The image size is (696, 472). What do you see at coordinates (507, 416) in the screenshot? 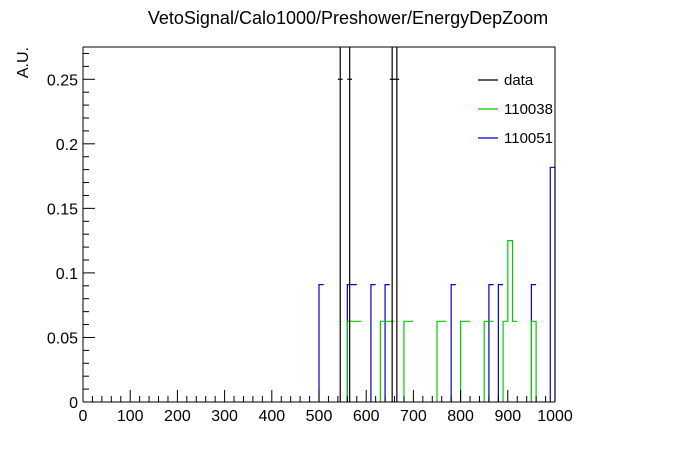
I see `x-tick-label: 900` at bounding box center [507, 416].